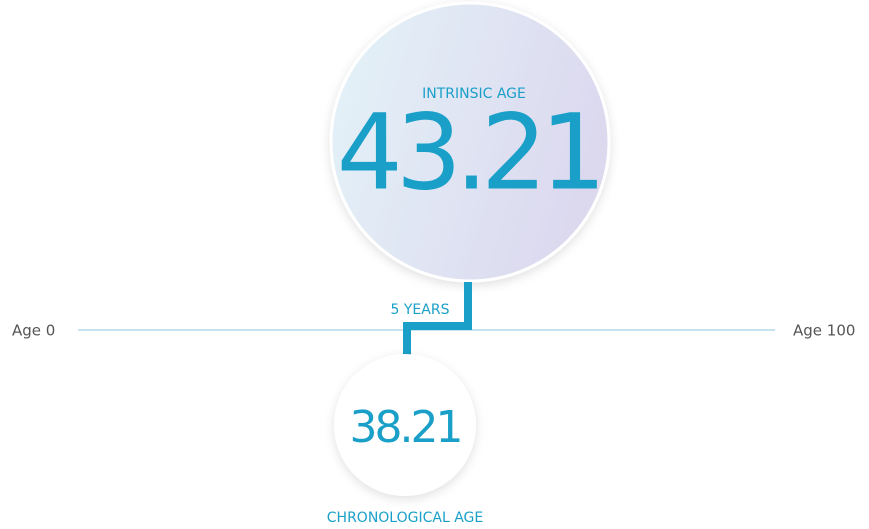  I want to click on intrinsic-value: 43.21, so click(468, 152).